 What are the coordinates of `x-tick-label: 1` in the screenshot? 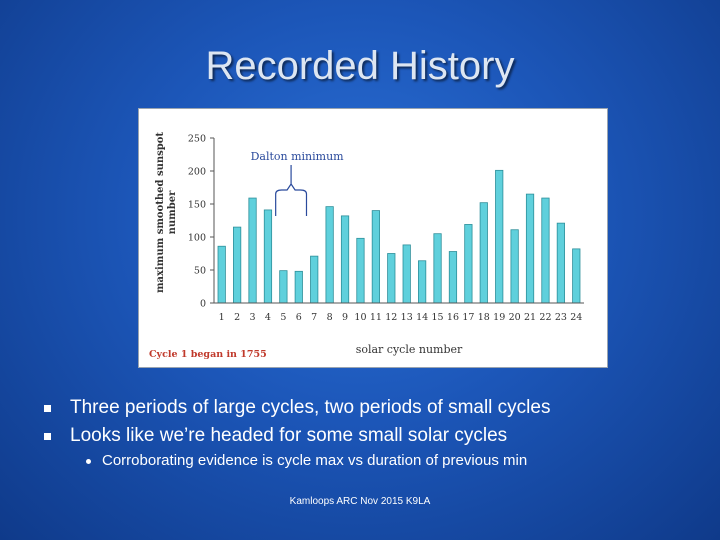 It's located at (222, 317).